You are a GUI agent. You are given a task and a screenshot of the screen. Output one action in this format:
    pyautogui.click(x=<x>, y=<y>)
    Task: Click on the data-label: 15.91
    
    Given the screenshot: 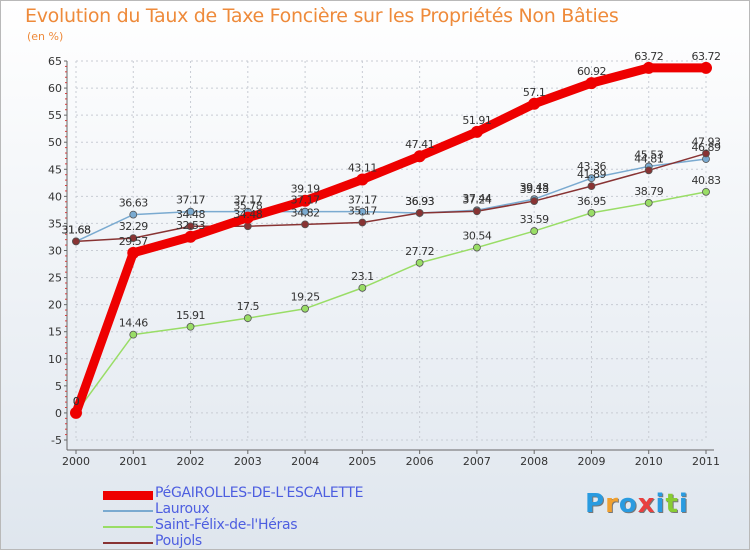 What is the action you would take?
    pyautogui.click(x=190, y=315)
    